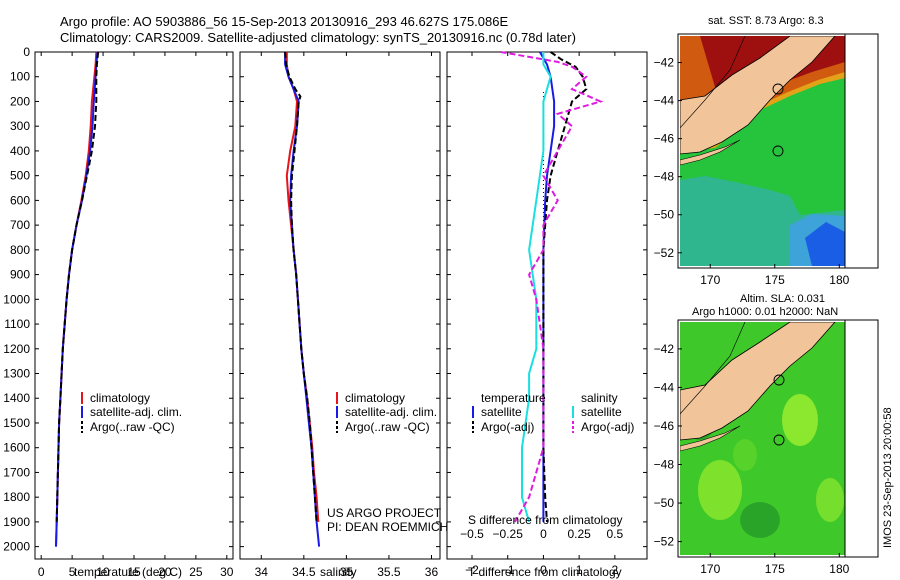  I want to click on legend-title-temperature: temperature, so click(513, 398).